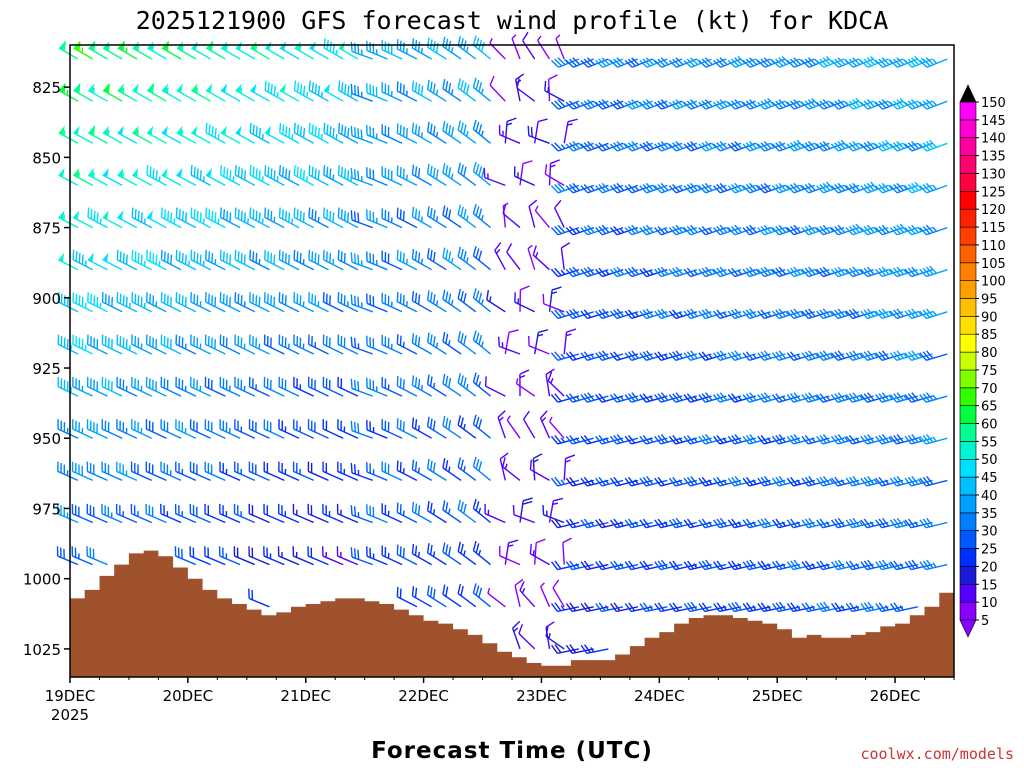 This screenshot has width=1024, height=768. Describe the element at coordinates (61, 173) in the screenshot. I see `barb-pennant` at that location.